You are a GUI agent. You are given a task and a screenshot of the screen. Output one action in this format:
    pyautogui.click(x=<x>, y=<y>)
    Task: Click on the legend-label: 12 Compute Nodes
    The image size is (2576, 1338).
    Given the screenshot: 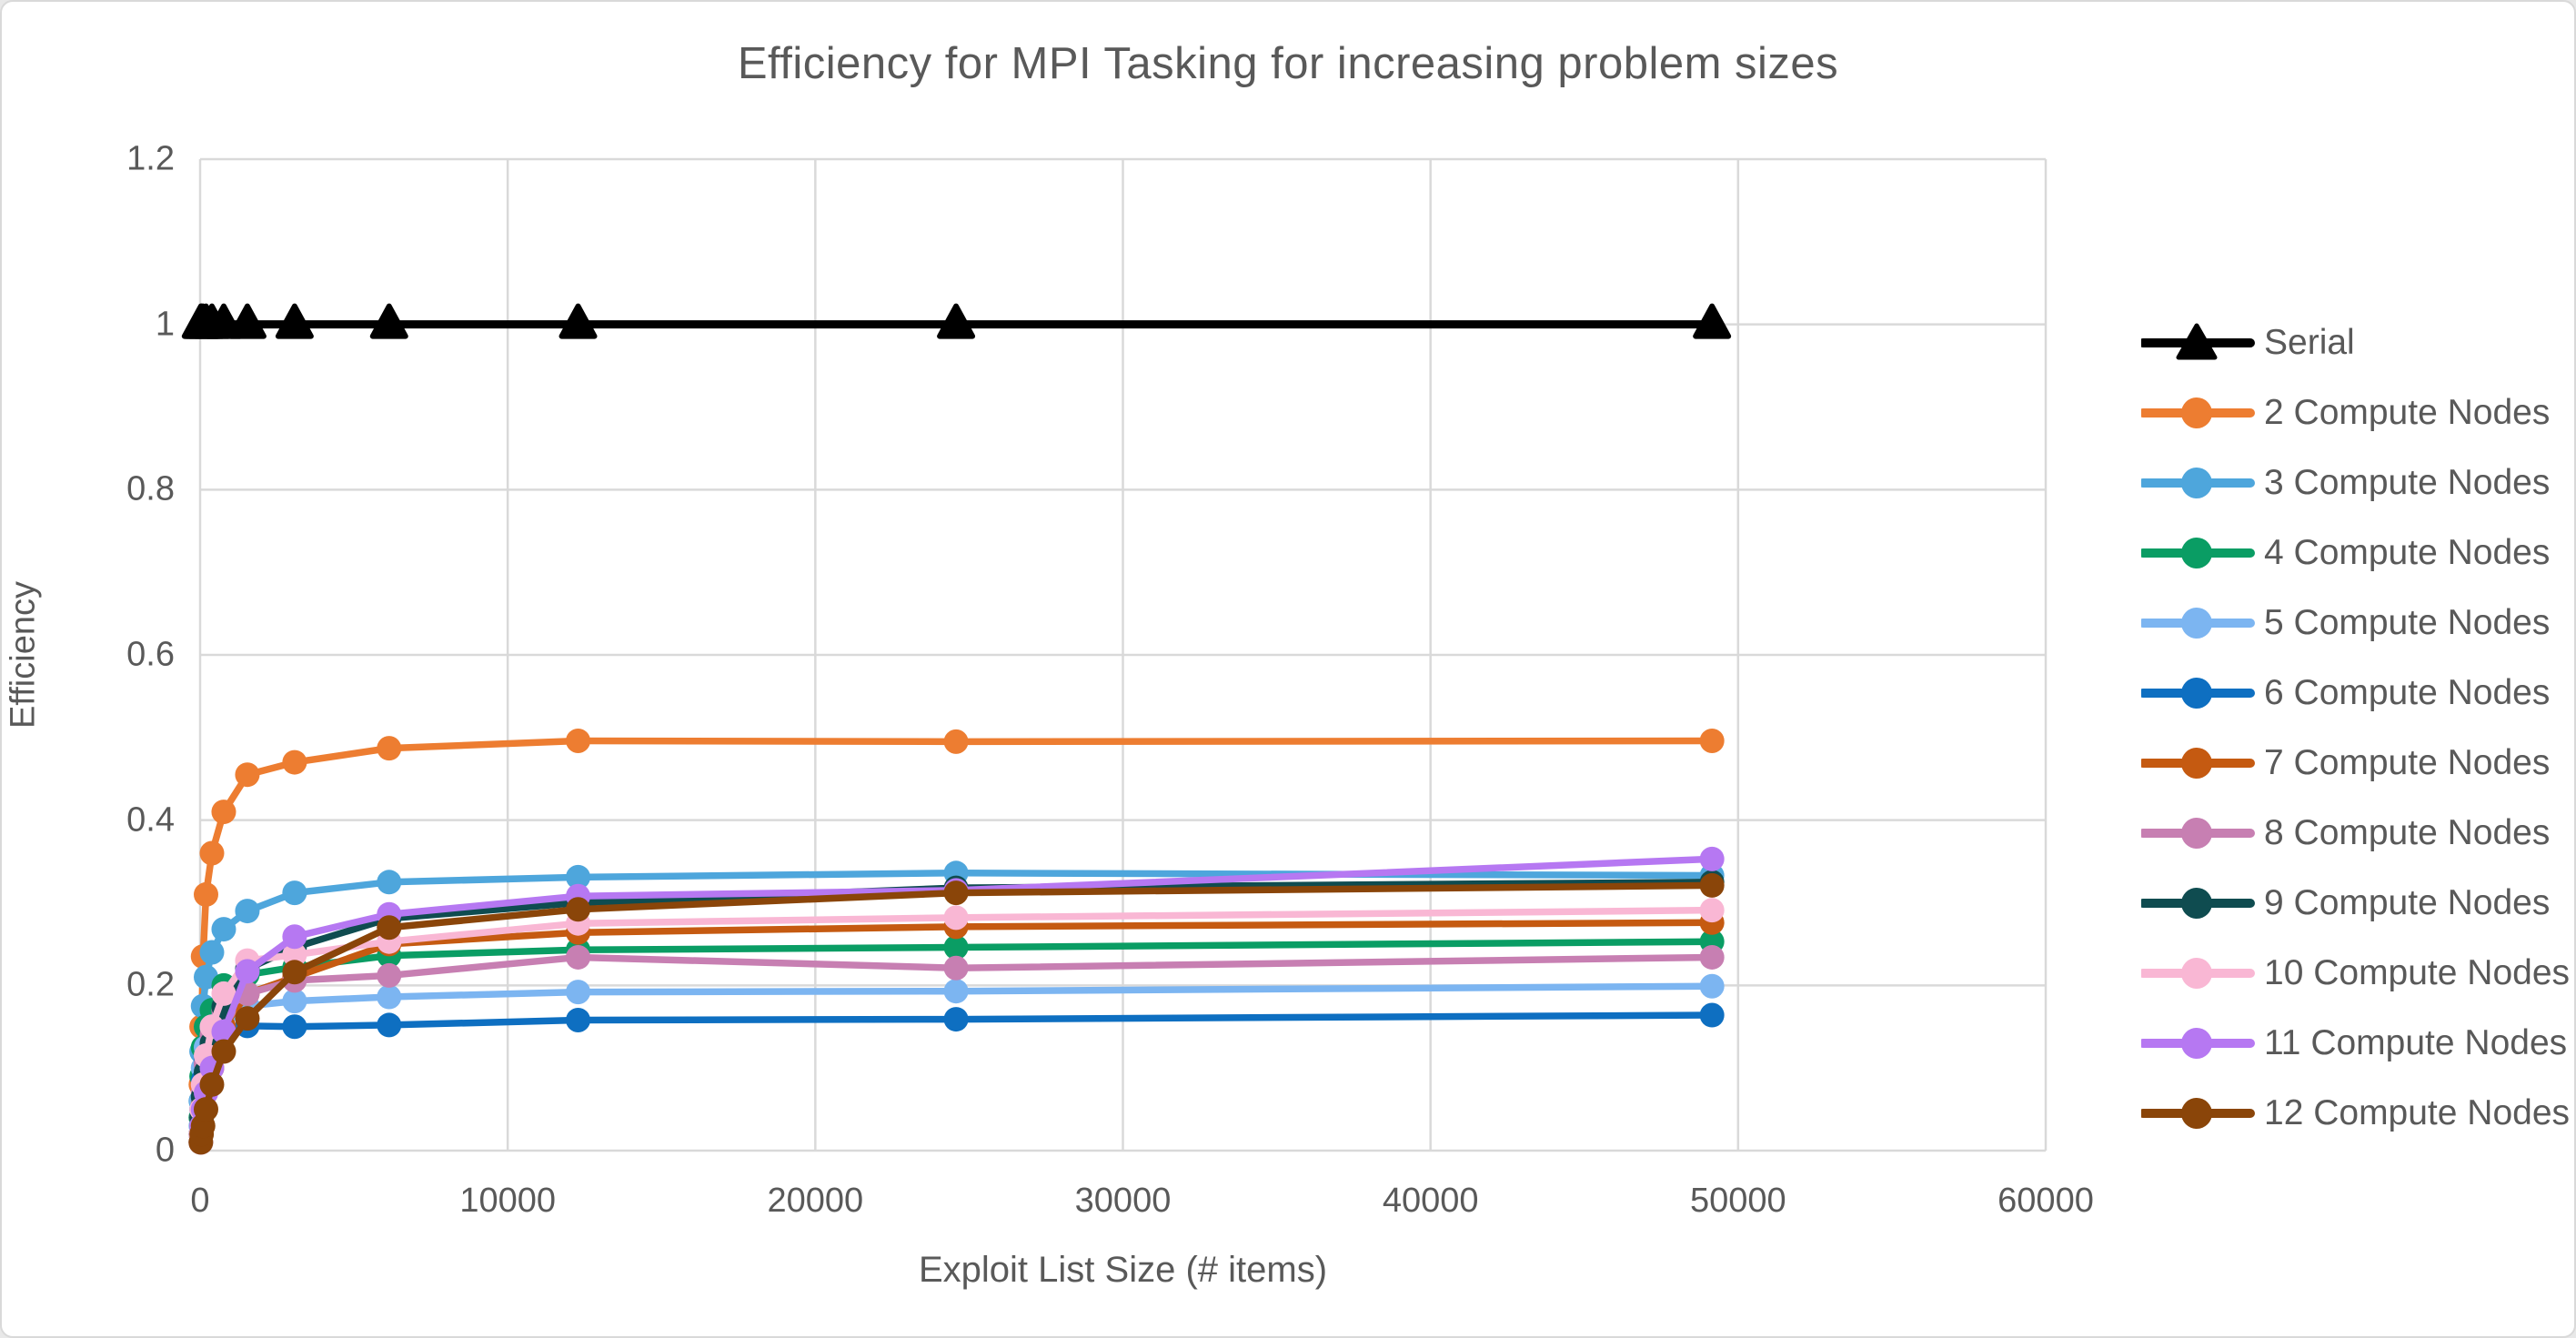 What is the action you would take?
    pyautogui.click(x=2417, y=1112)
    